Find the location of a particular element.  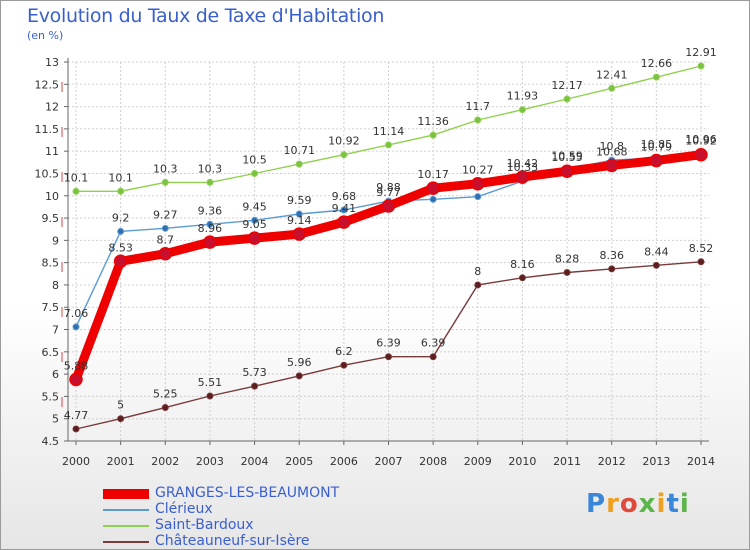

logo-letter: o is located at coordinates (629, 504).